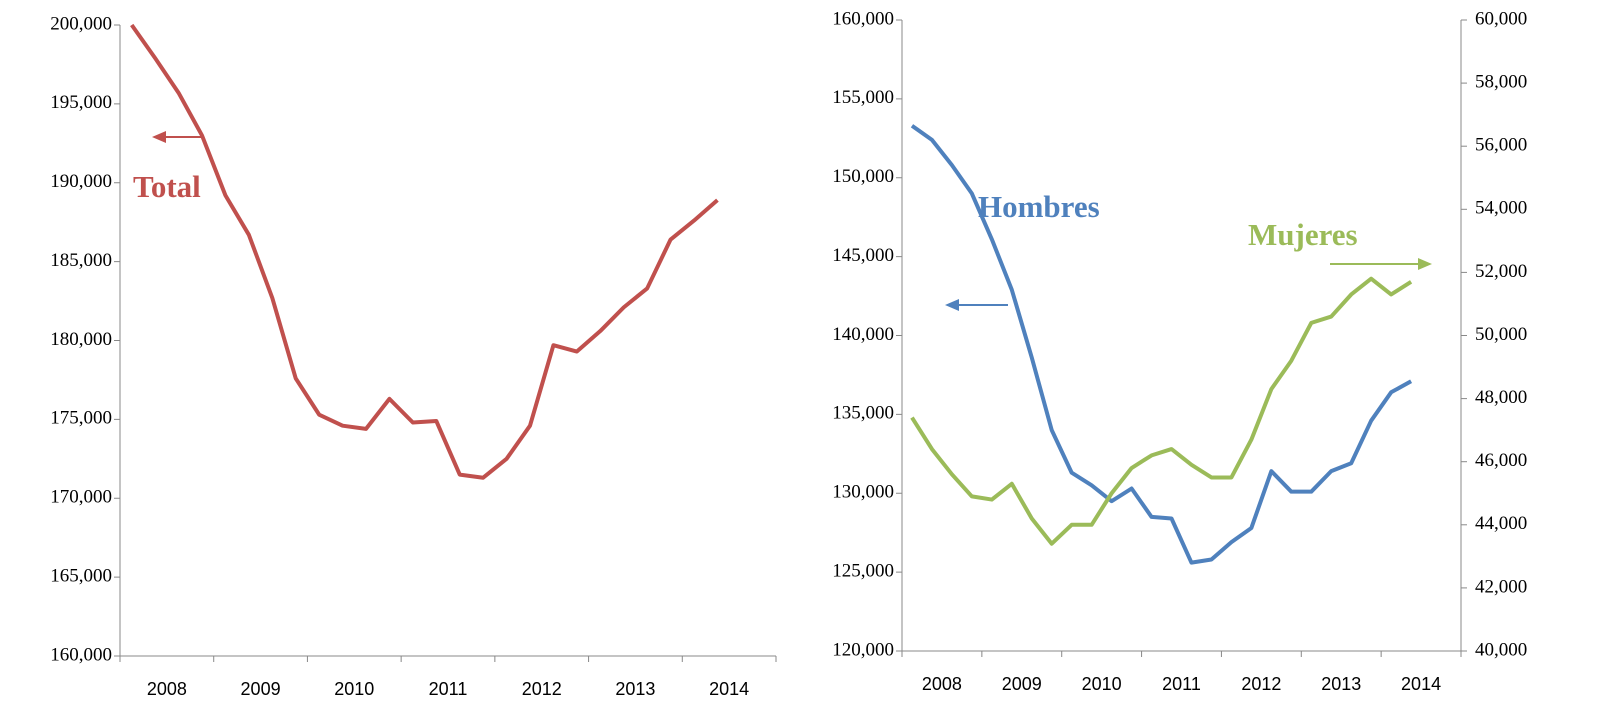  I want to click on y-tick-label: 170,000, so click(81, 497).